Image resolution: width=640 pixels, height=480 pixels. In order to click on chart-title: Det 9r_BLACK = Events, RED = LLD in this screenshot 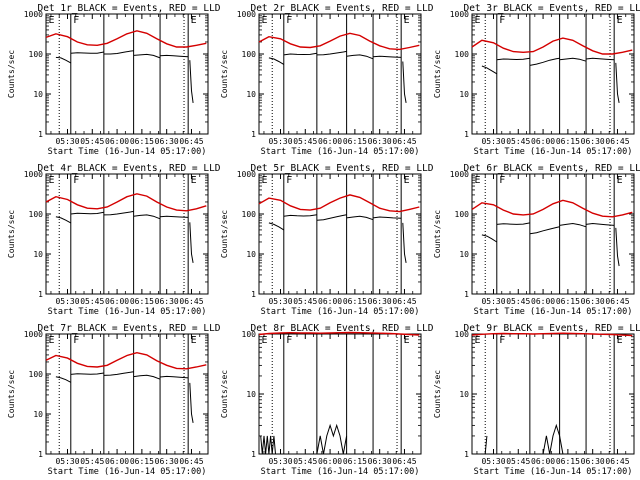, I will do `click(551, 328)`.